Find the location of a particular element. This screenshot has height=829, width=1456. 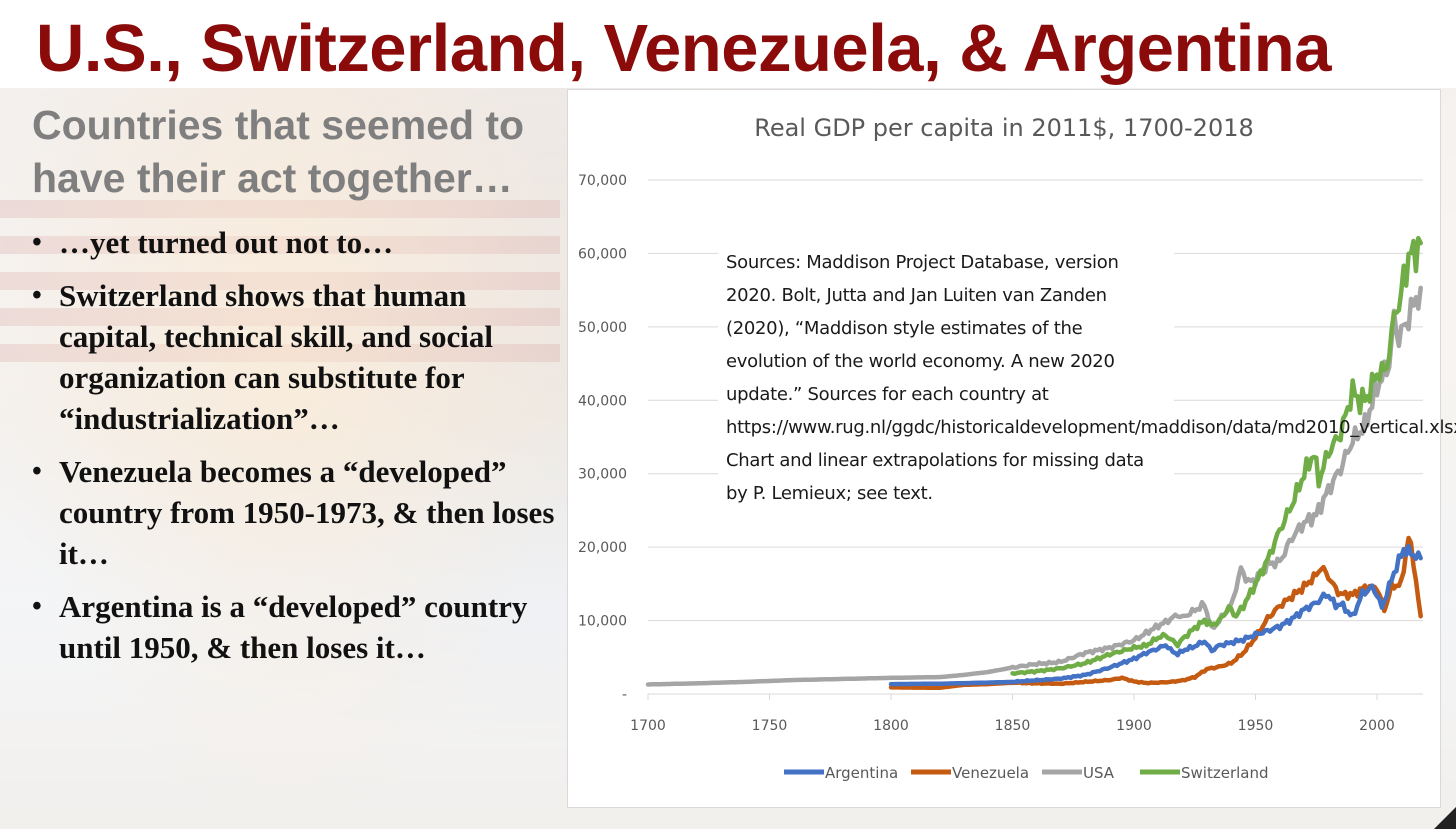

legend-label-venezuela: Venezuela is located at coordinates (990, 773).